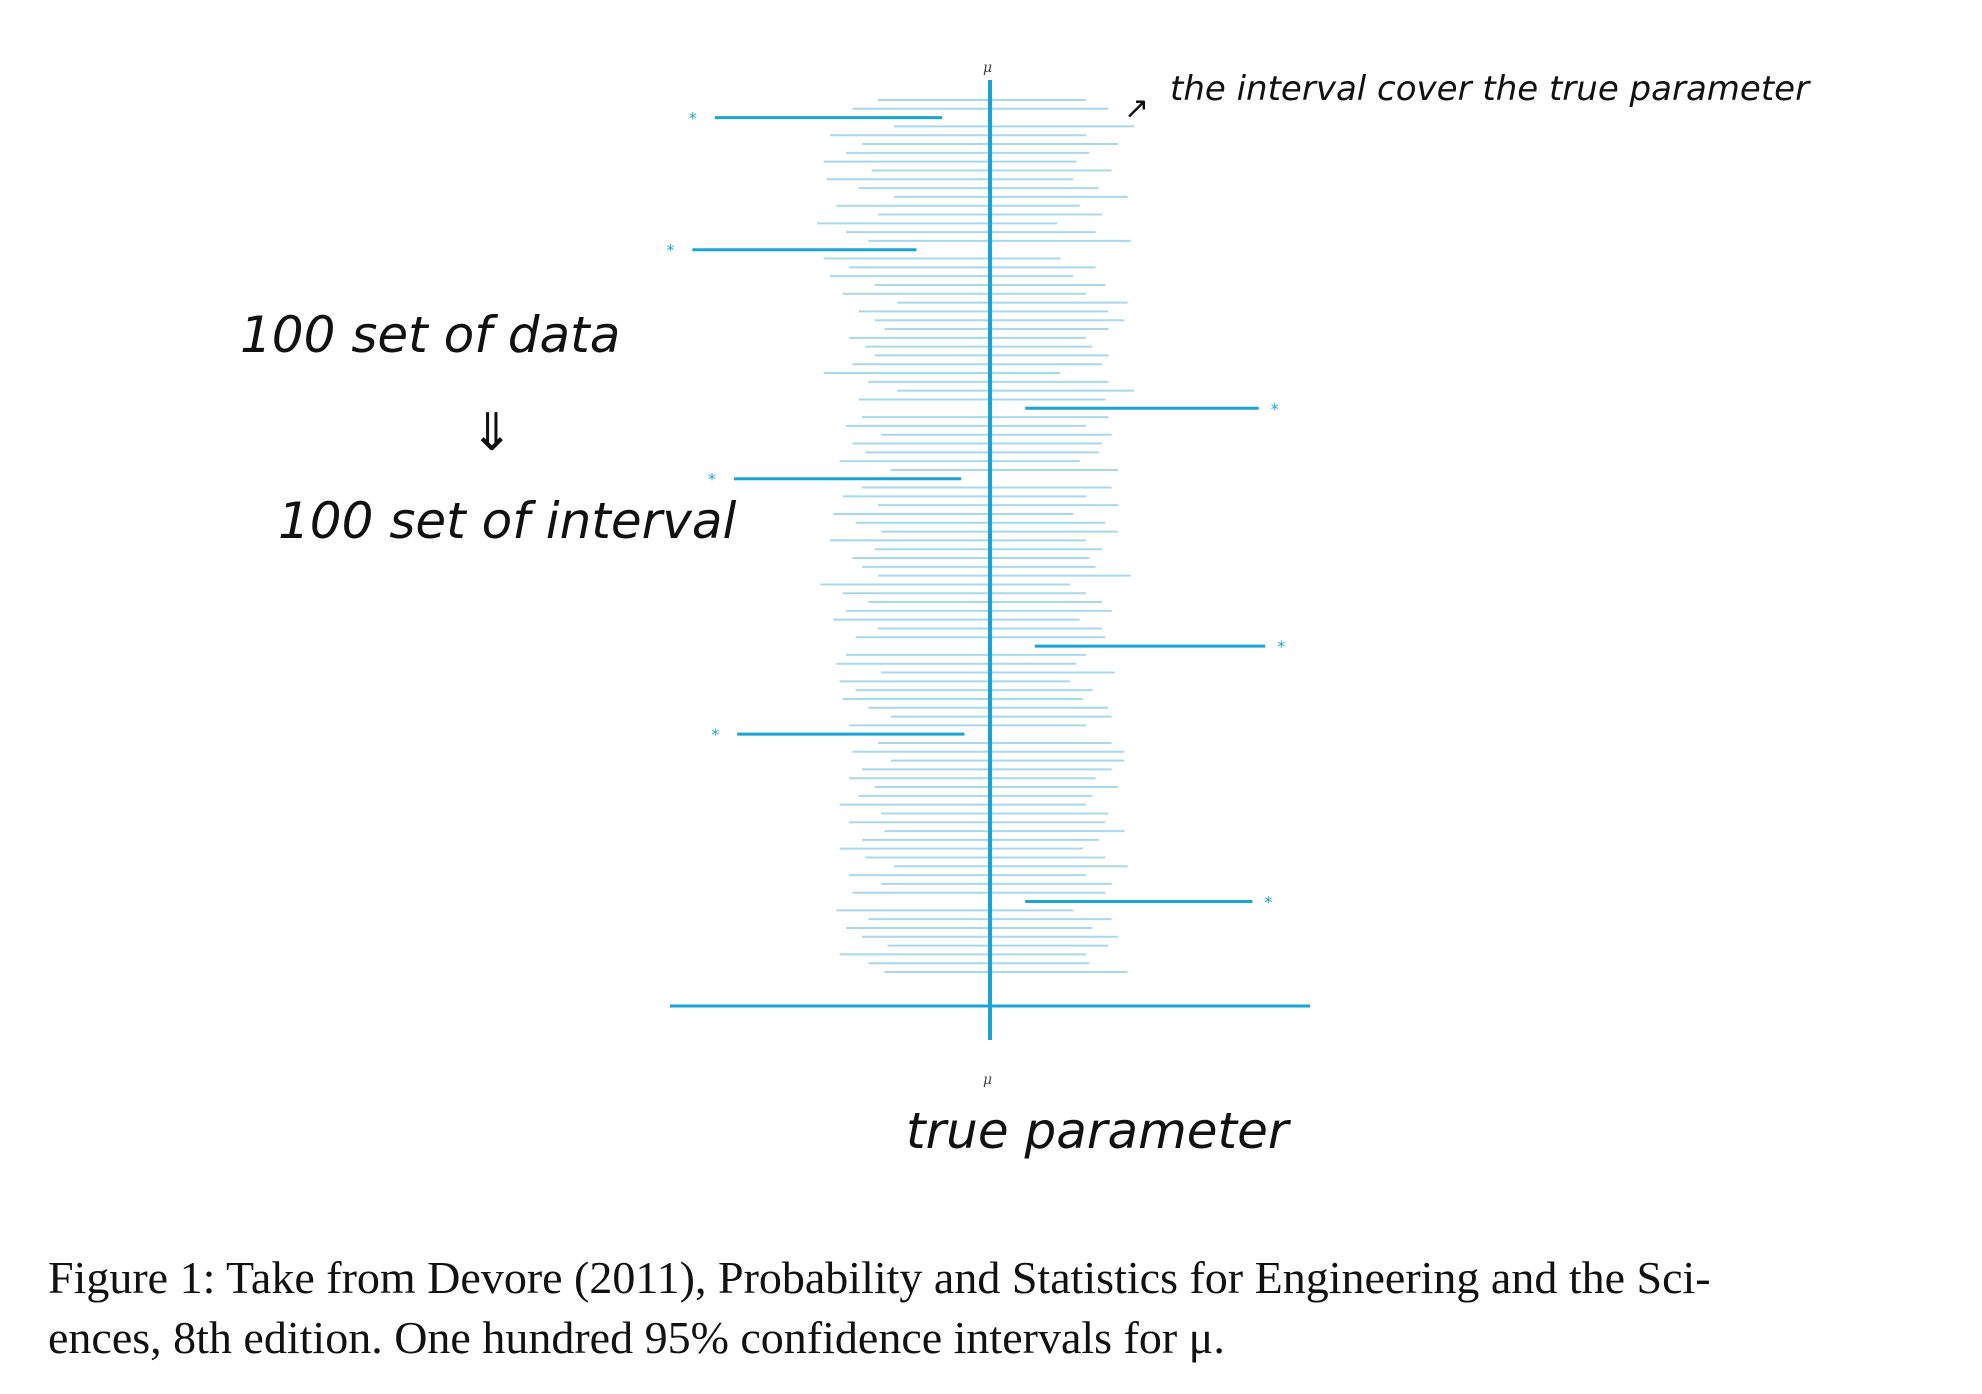  Describe the element at coordinates (1490, 89) in the screenshot. I see `annotation-interval-cover: the interval cover the true parameter` at that location.